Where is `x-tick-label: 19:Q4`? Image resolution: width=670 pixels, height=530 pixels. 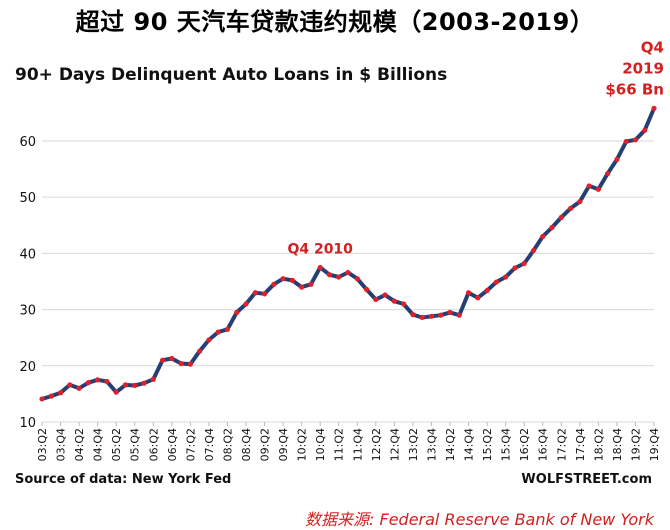 x-tick-label: 19:Q4 is located at coordinates (654, 444).